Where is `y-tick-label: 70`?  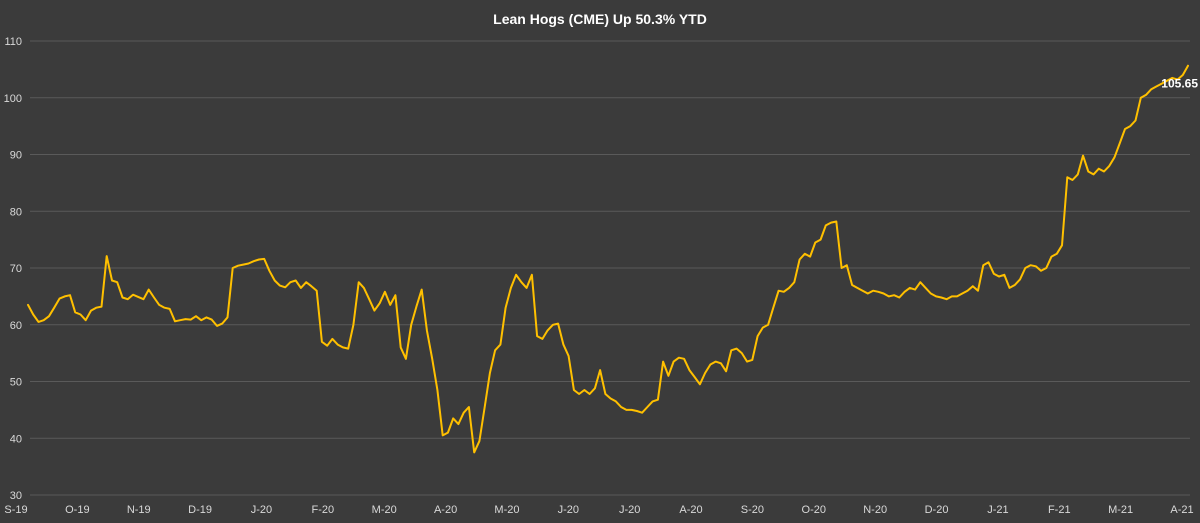 y-tick-label: 70 is located at coordinates (16, 269).